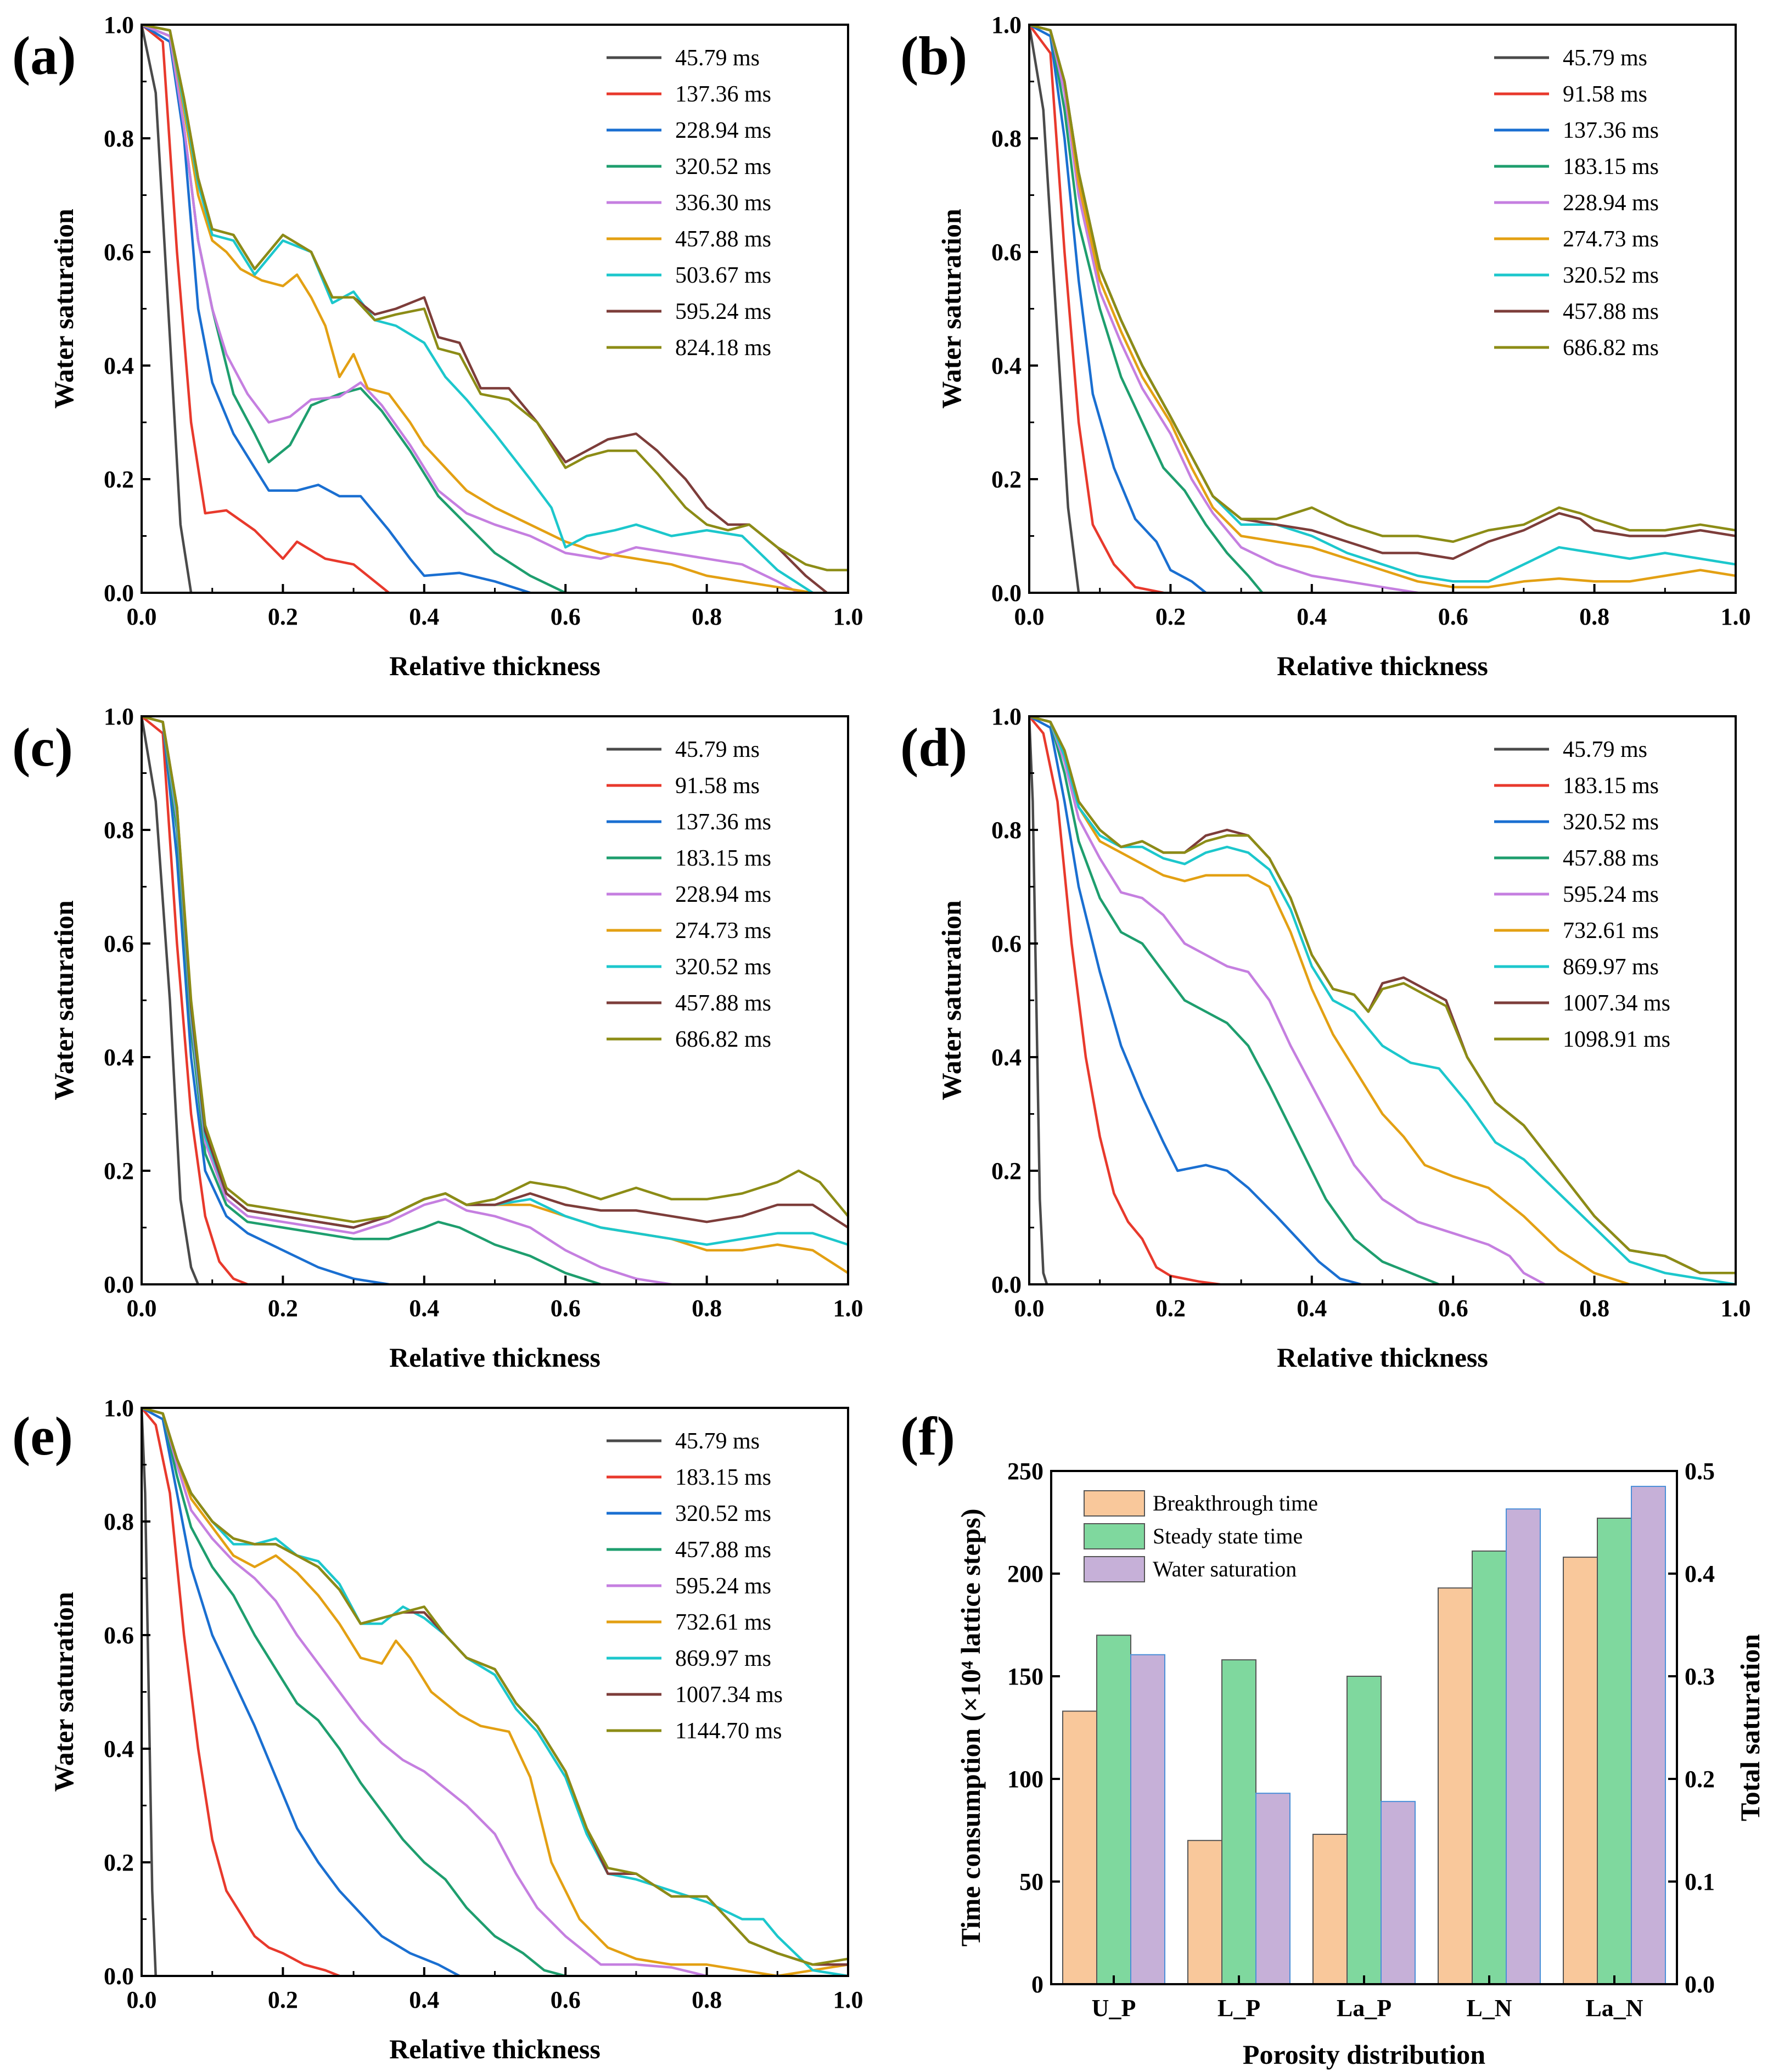 Image resolution: width=1773 pixels, height=2072 pixels. What do you see at coordinates (1398, 1893) in the screenshot?
I see `bar-water-saturation-La_P` at bounding box center [1398, 1893].